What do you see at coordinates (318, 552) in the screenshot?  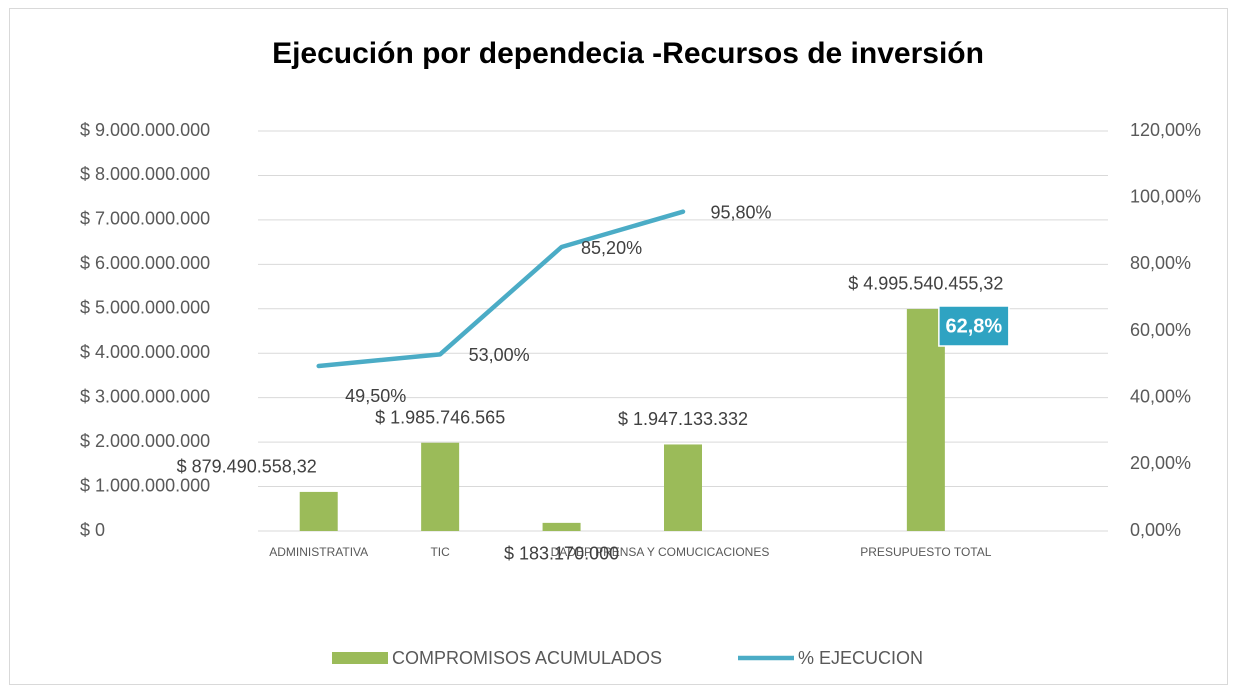 I see `x-tick-label: ADMINISTRATIVA` at bounding box center [318, 552].